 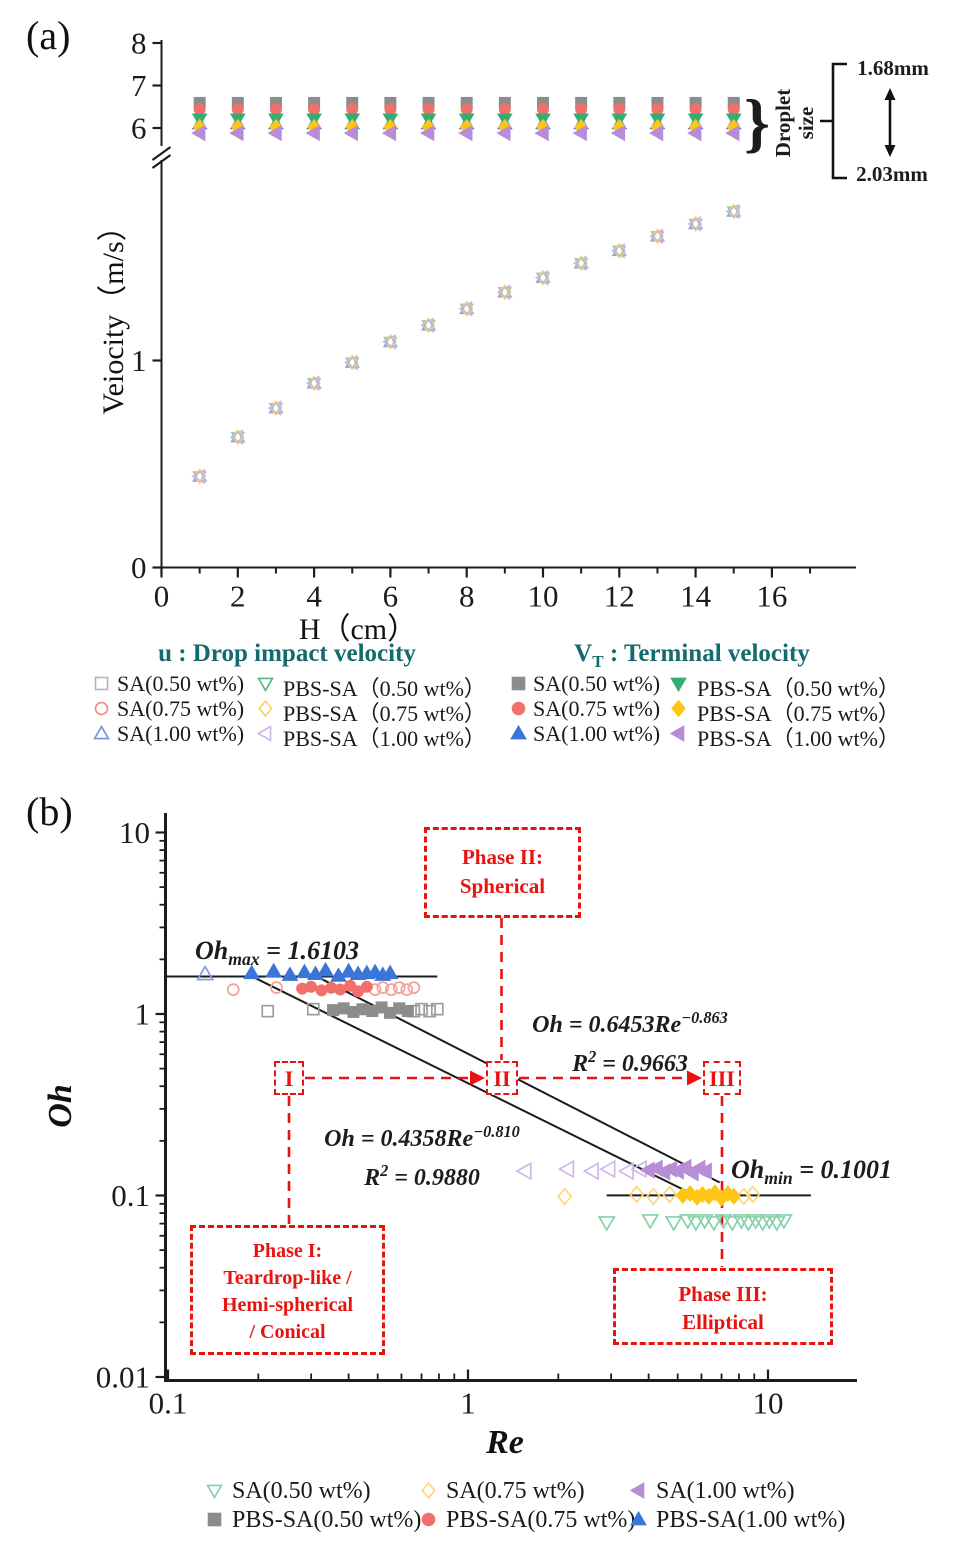 I want to click on ohmax-sub: max, so click(x=244, y=959).